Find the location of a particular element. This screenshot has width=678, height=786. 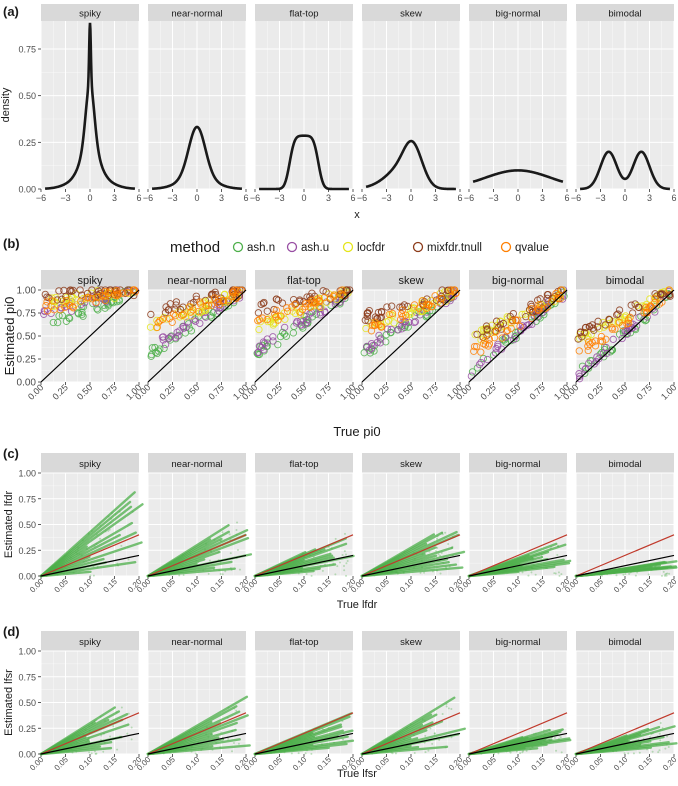

x-tick-label: −6 is located at coordinates (576, 198).